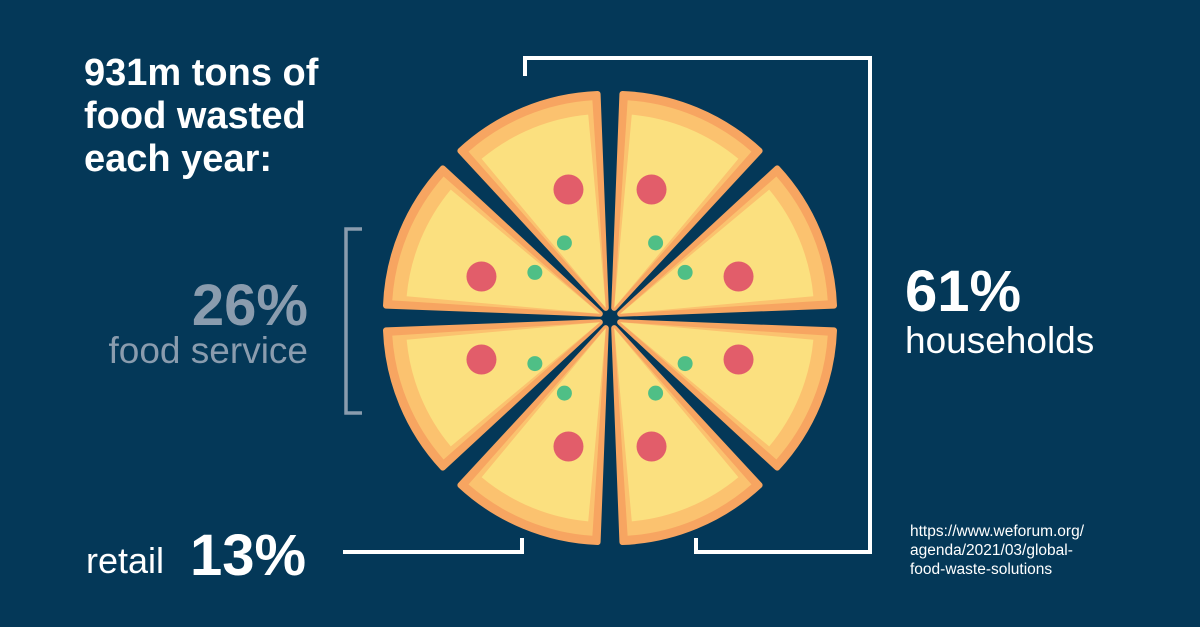 The image size is (1200, 627). What do you see at coordinates (195, 116) in the screenshot?
I see `title-line: food wasted` at bounding box center [195, 116].